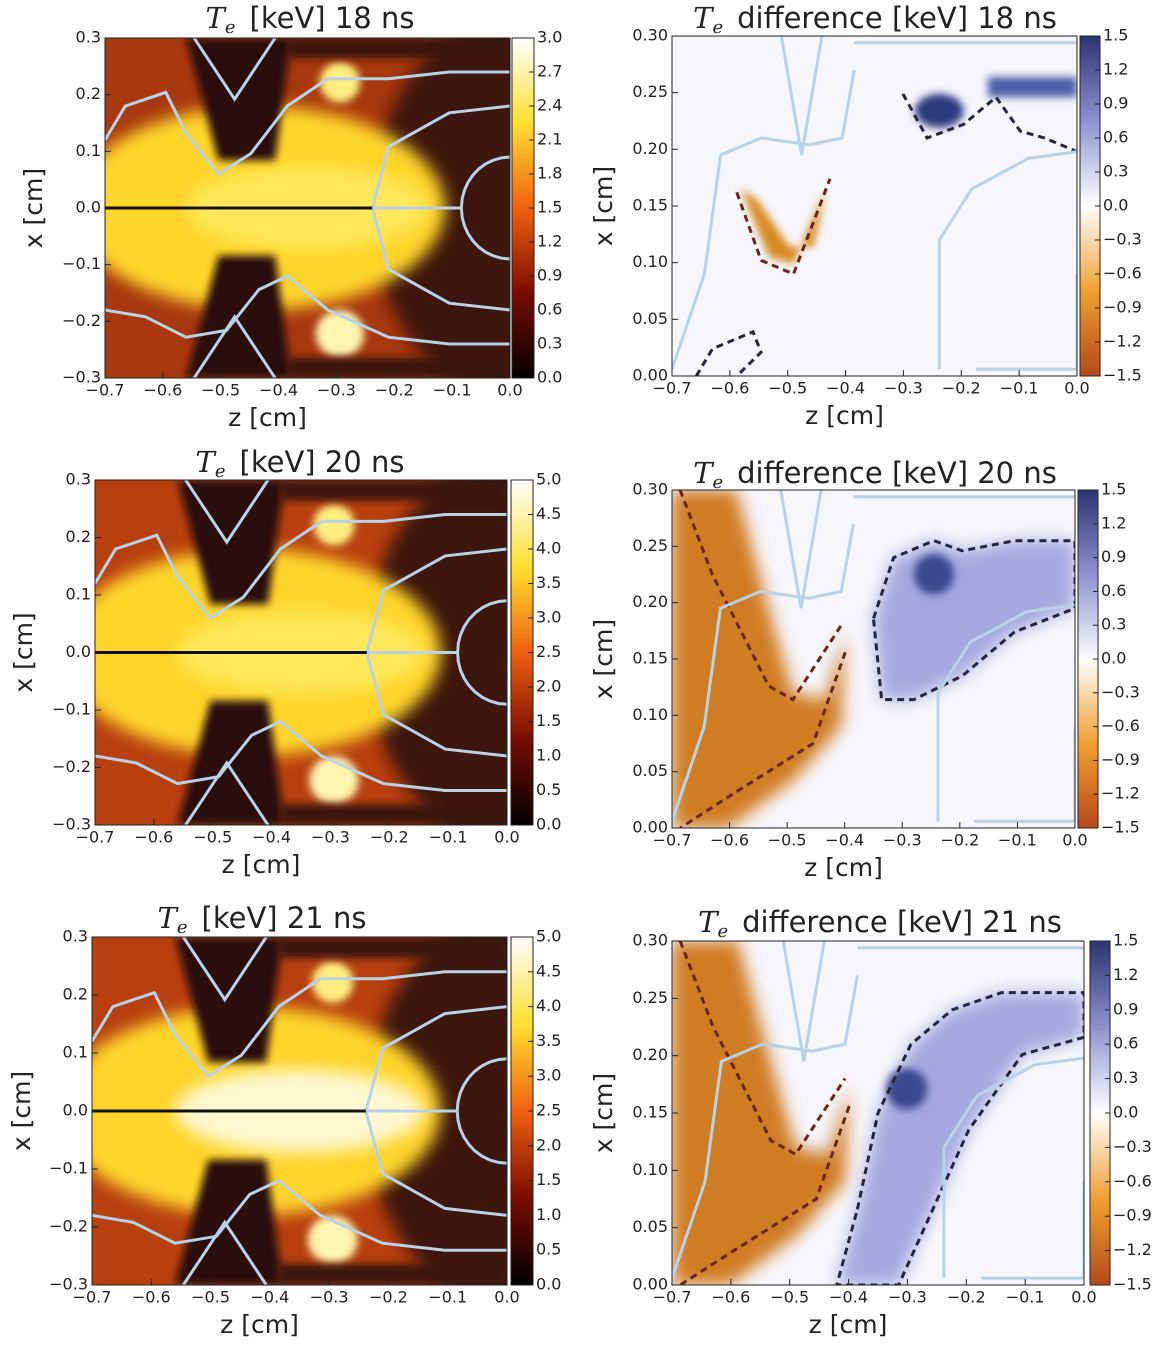 This screenshot has width=1165, height=1348. Describe the element at coordinates (322, 462) in the screenshot. I see `title-text: [keV] 20 ns` at that location.